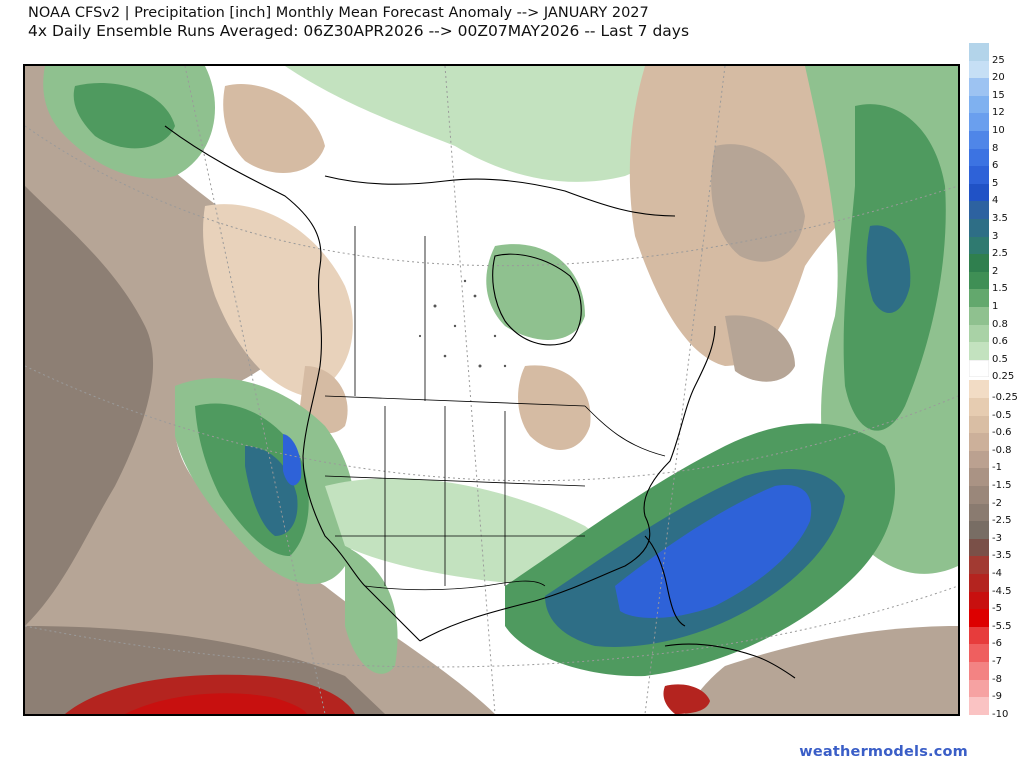 Image resolution: width=1024 pixels, height=768 pixels. I want to click on colorbar-label: -3.5, so click(1002, 556).